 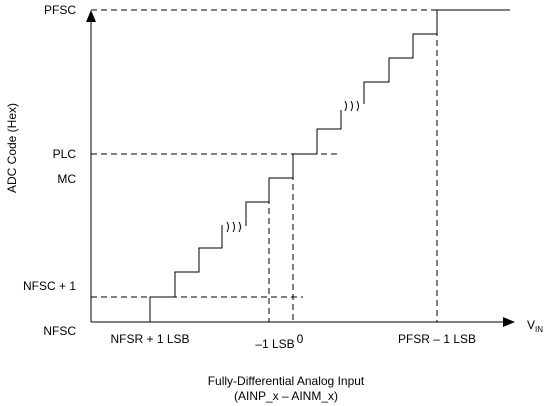 I want to click on x-axis-symbol: VIN, so click(x=535, y=326).